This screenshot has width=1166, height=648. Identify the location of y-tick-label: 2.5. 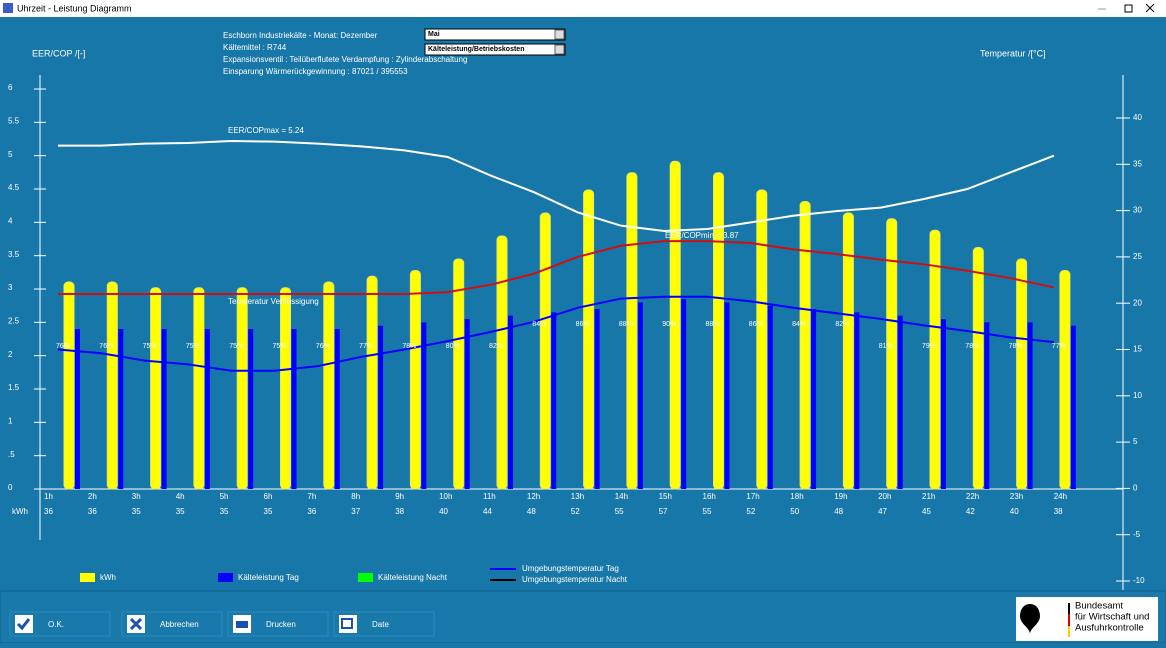
(14, 320).